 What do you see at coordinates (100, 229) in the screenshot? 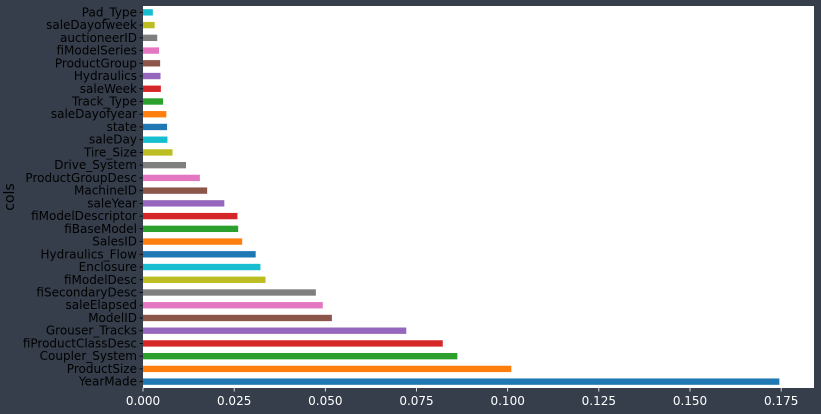
I see `category-label-fibasemodel: fiBaseModel` at bounding box center [100, 229].